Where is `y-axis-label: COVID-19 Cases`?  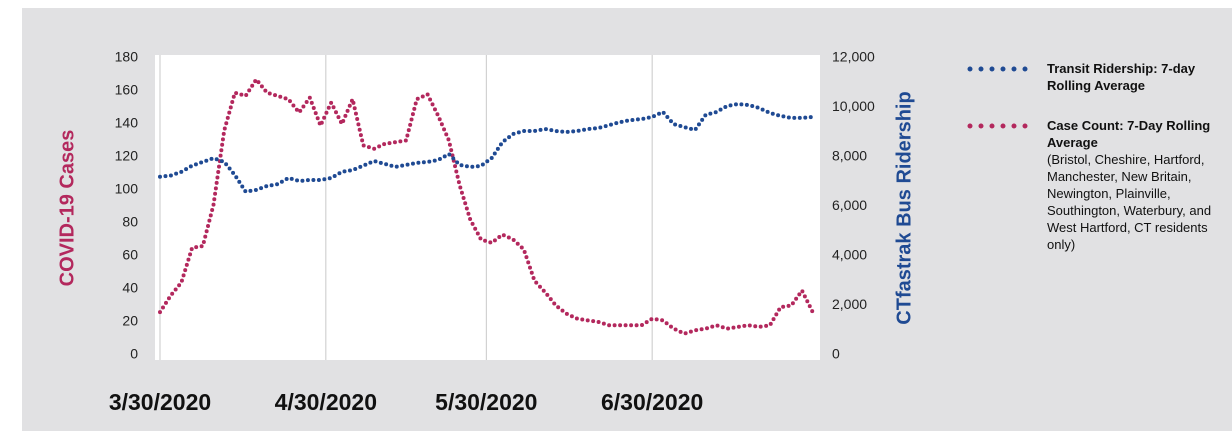
y-axis-label: COVID-19 Cases is located at coordinates (67, 208).